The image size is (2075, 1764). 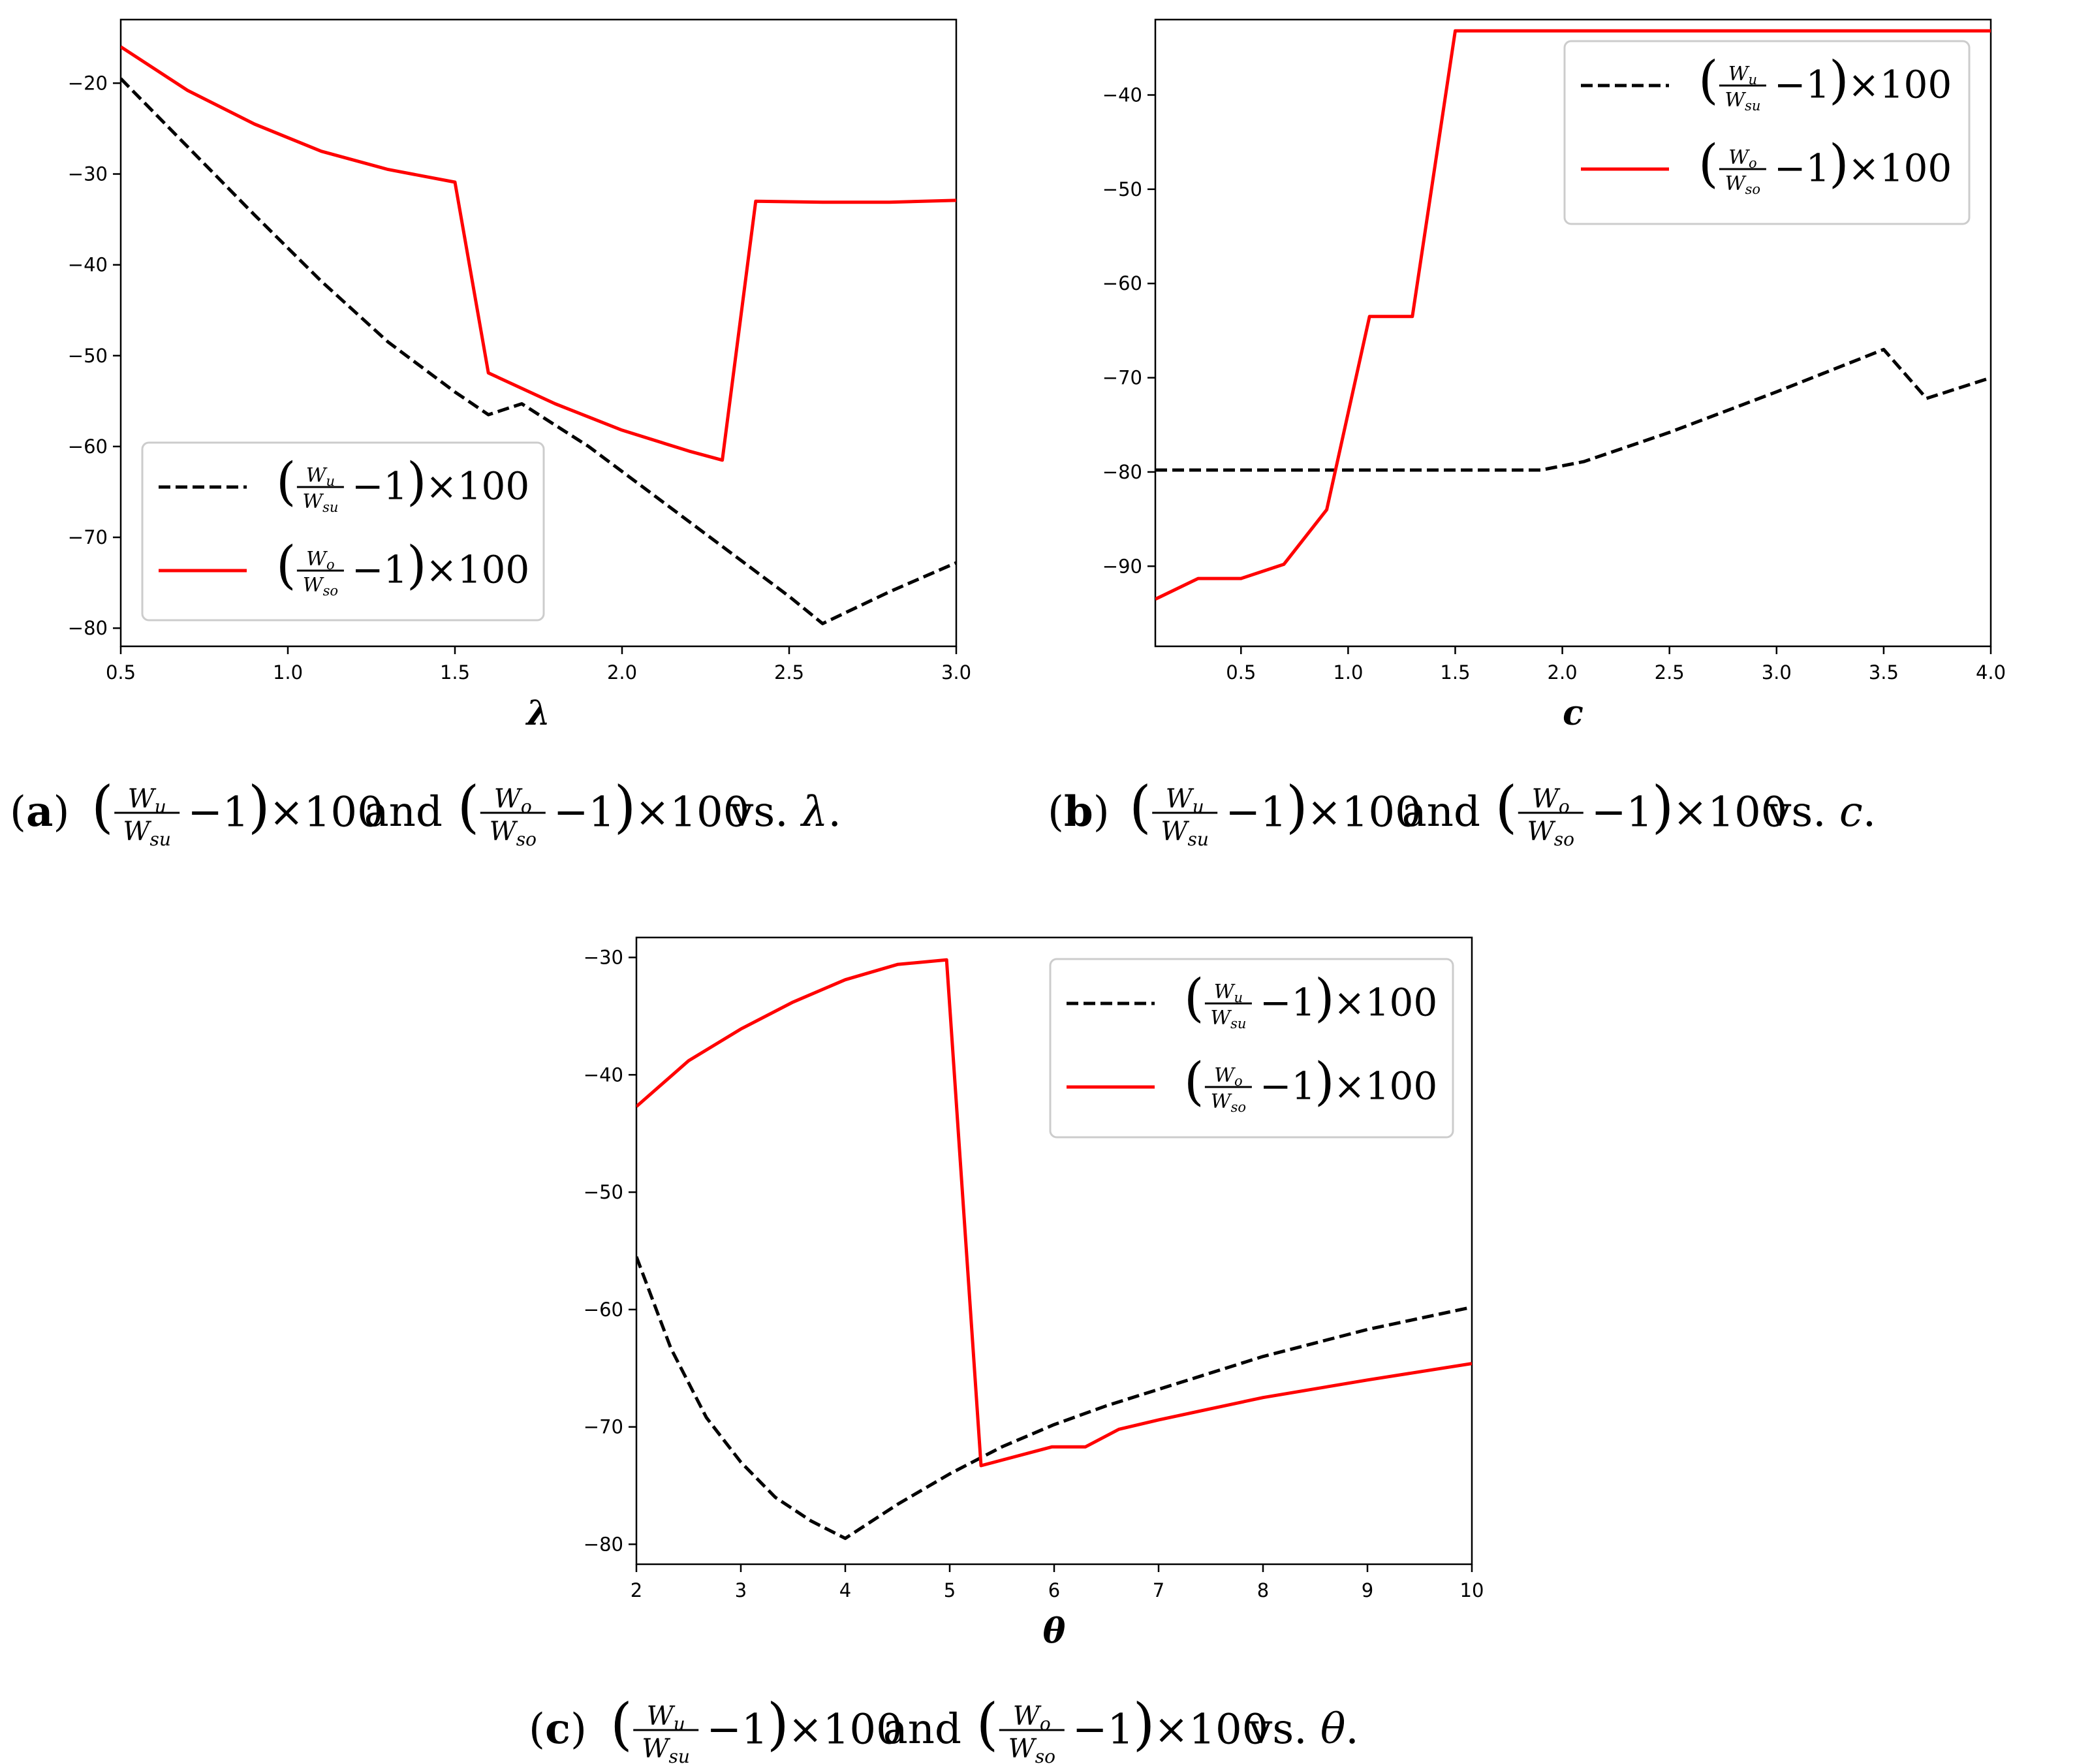 I want to click on x-tick-label: 2, so click(x=636, y=1590).